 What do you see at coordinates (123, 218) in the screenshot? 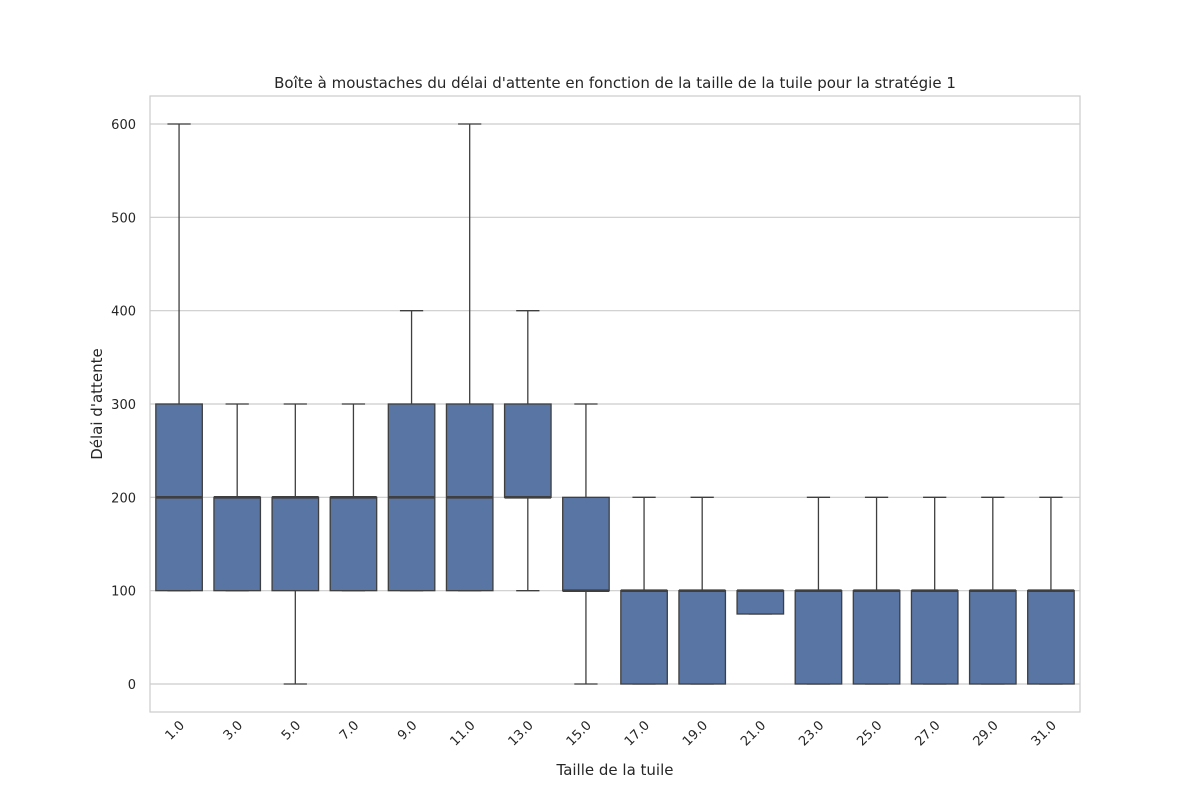
I see `y-tick-label-500: 500` at bounding box center [123, 218].